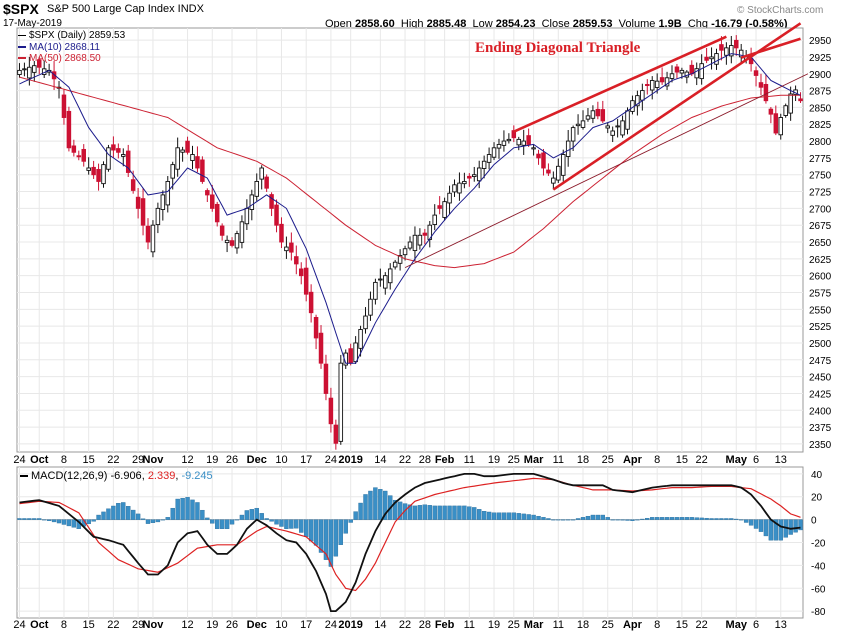 Image resolution: width=850 pixels, height=633 pixels. Describe the element at coordinates (558, 625) in the screenshot. I see `x-tick-label: 11` at that location.